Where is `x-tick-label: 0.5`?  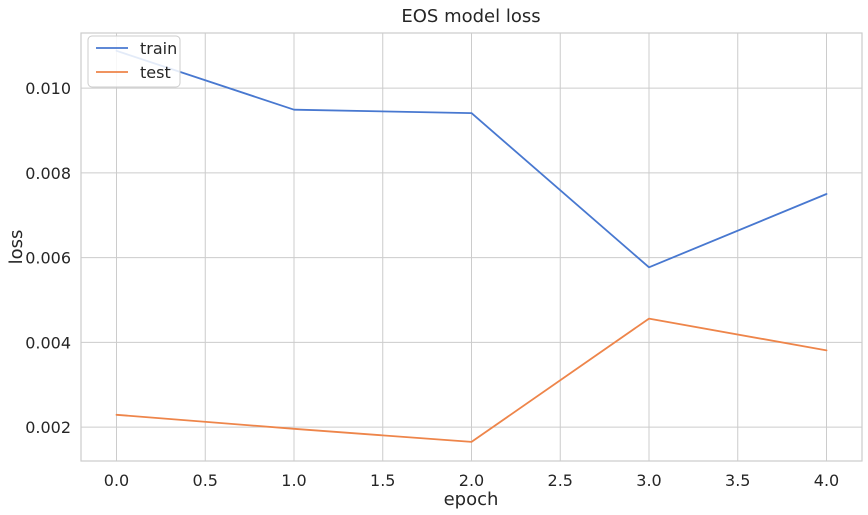 x-tick-label: 0.5 is located at coordinates (205, 480).